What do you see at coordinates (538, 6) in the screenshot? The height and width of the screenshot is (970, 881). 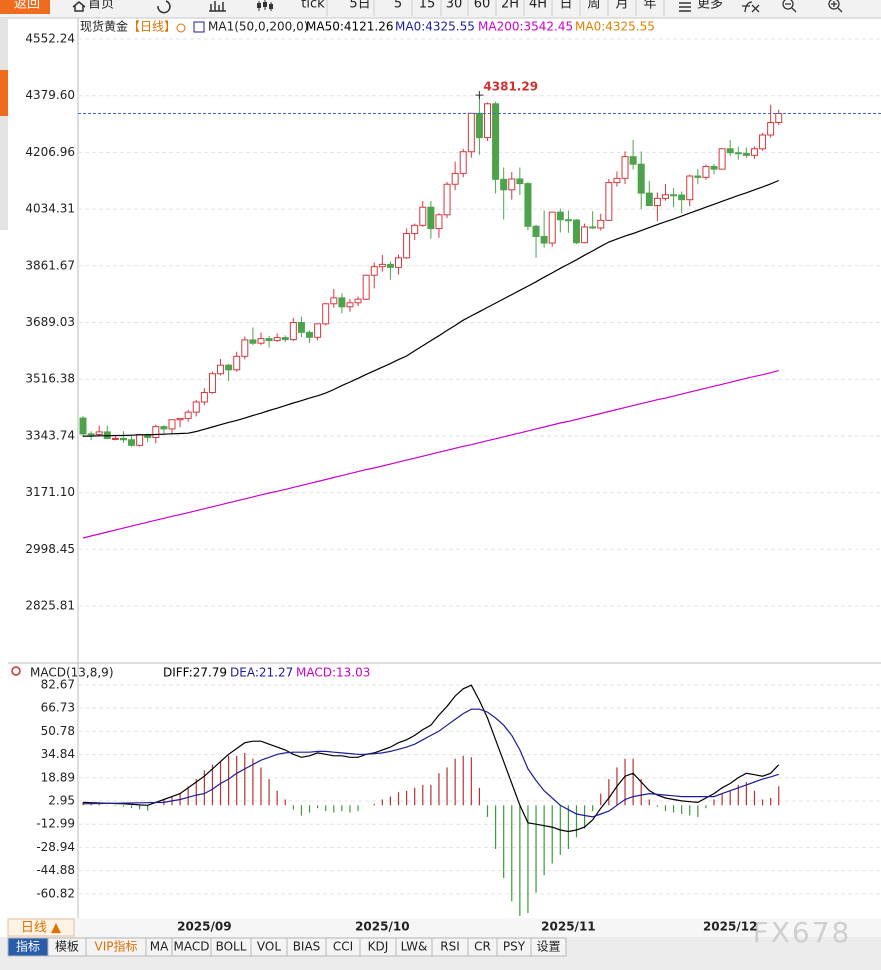 I see `period-button: 4H` at bounding box center [538, 6].